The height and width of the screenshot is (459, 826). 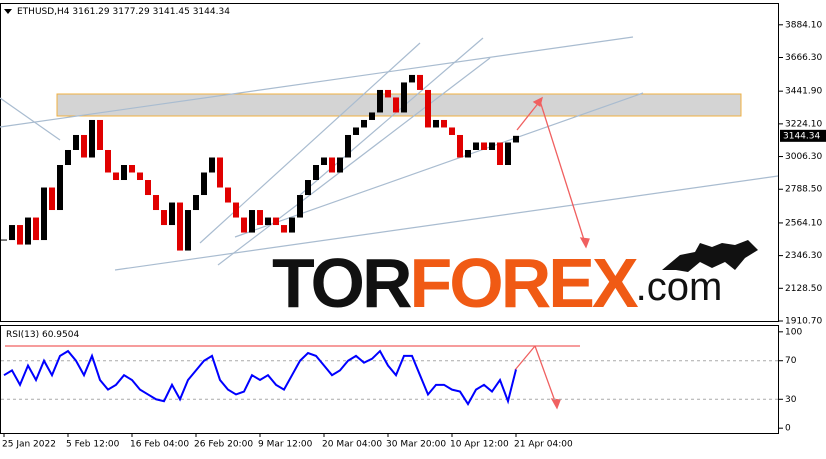 What do you see at coordinates (803, 321) in the screenshot?
I see `y-tick-label: 1910.70` at bounding box center [803, 321].